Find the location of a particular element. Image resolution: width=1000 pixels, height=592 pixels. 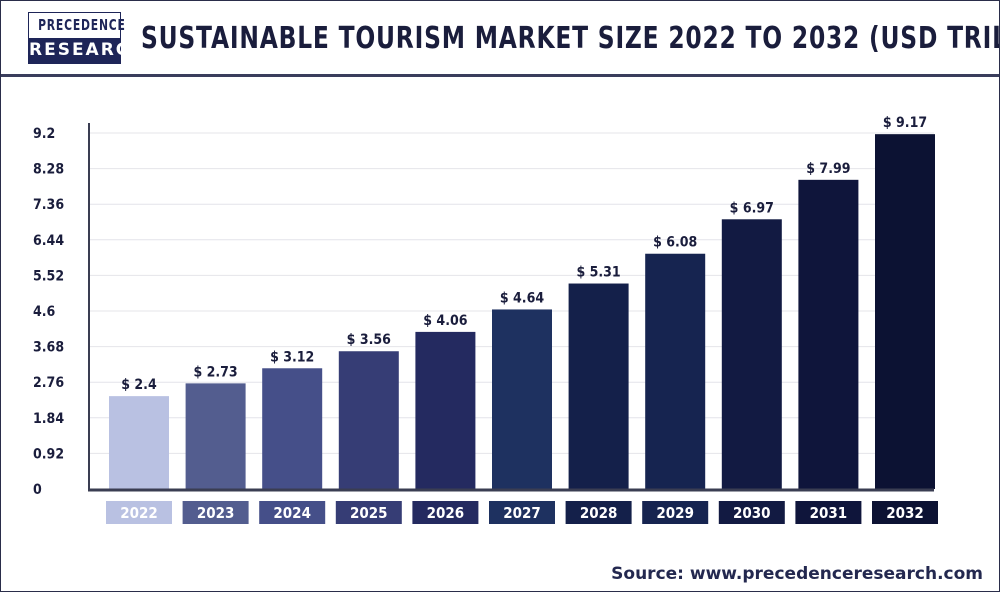

logo-line1: PRECEDENCE is located at coordinates (81, 25).